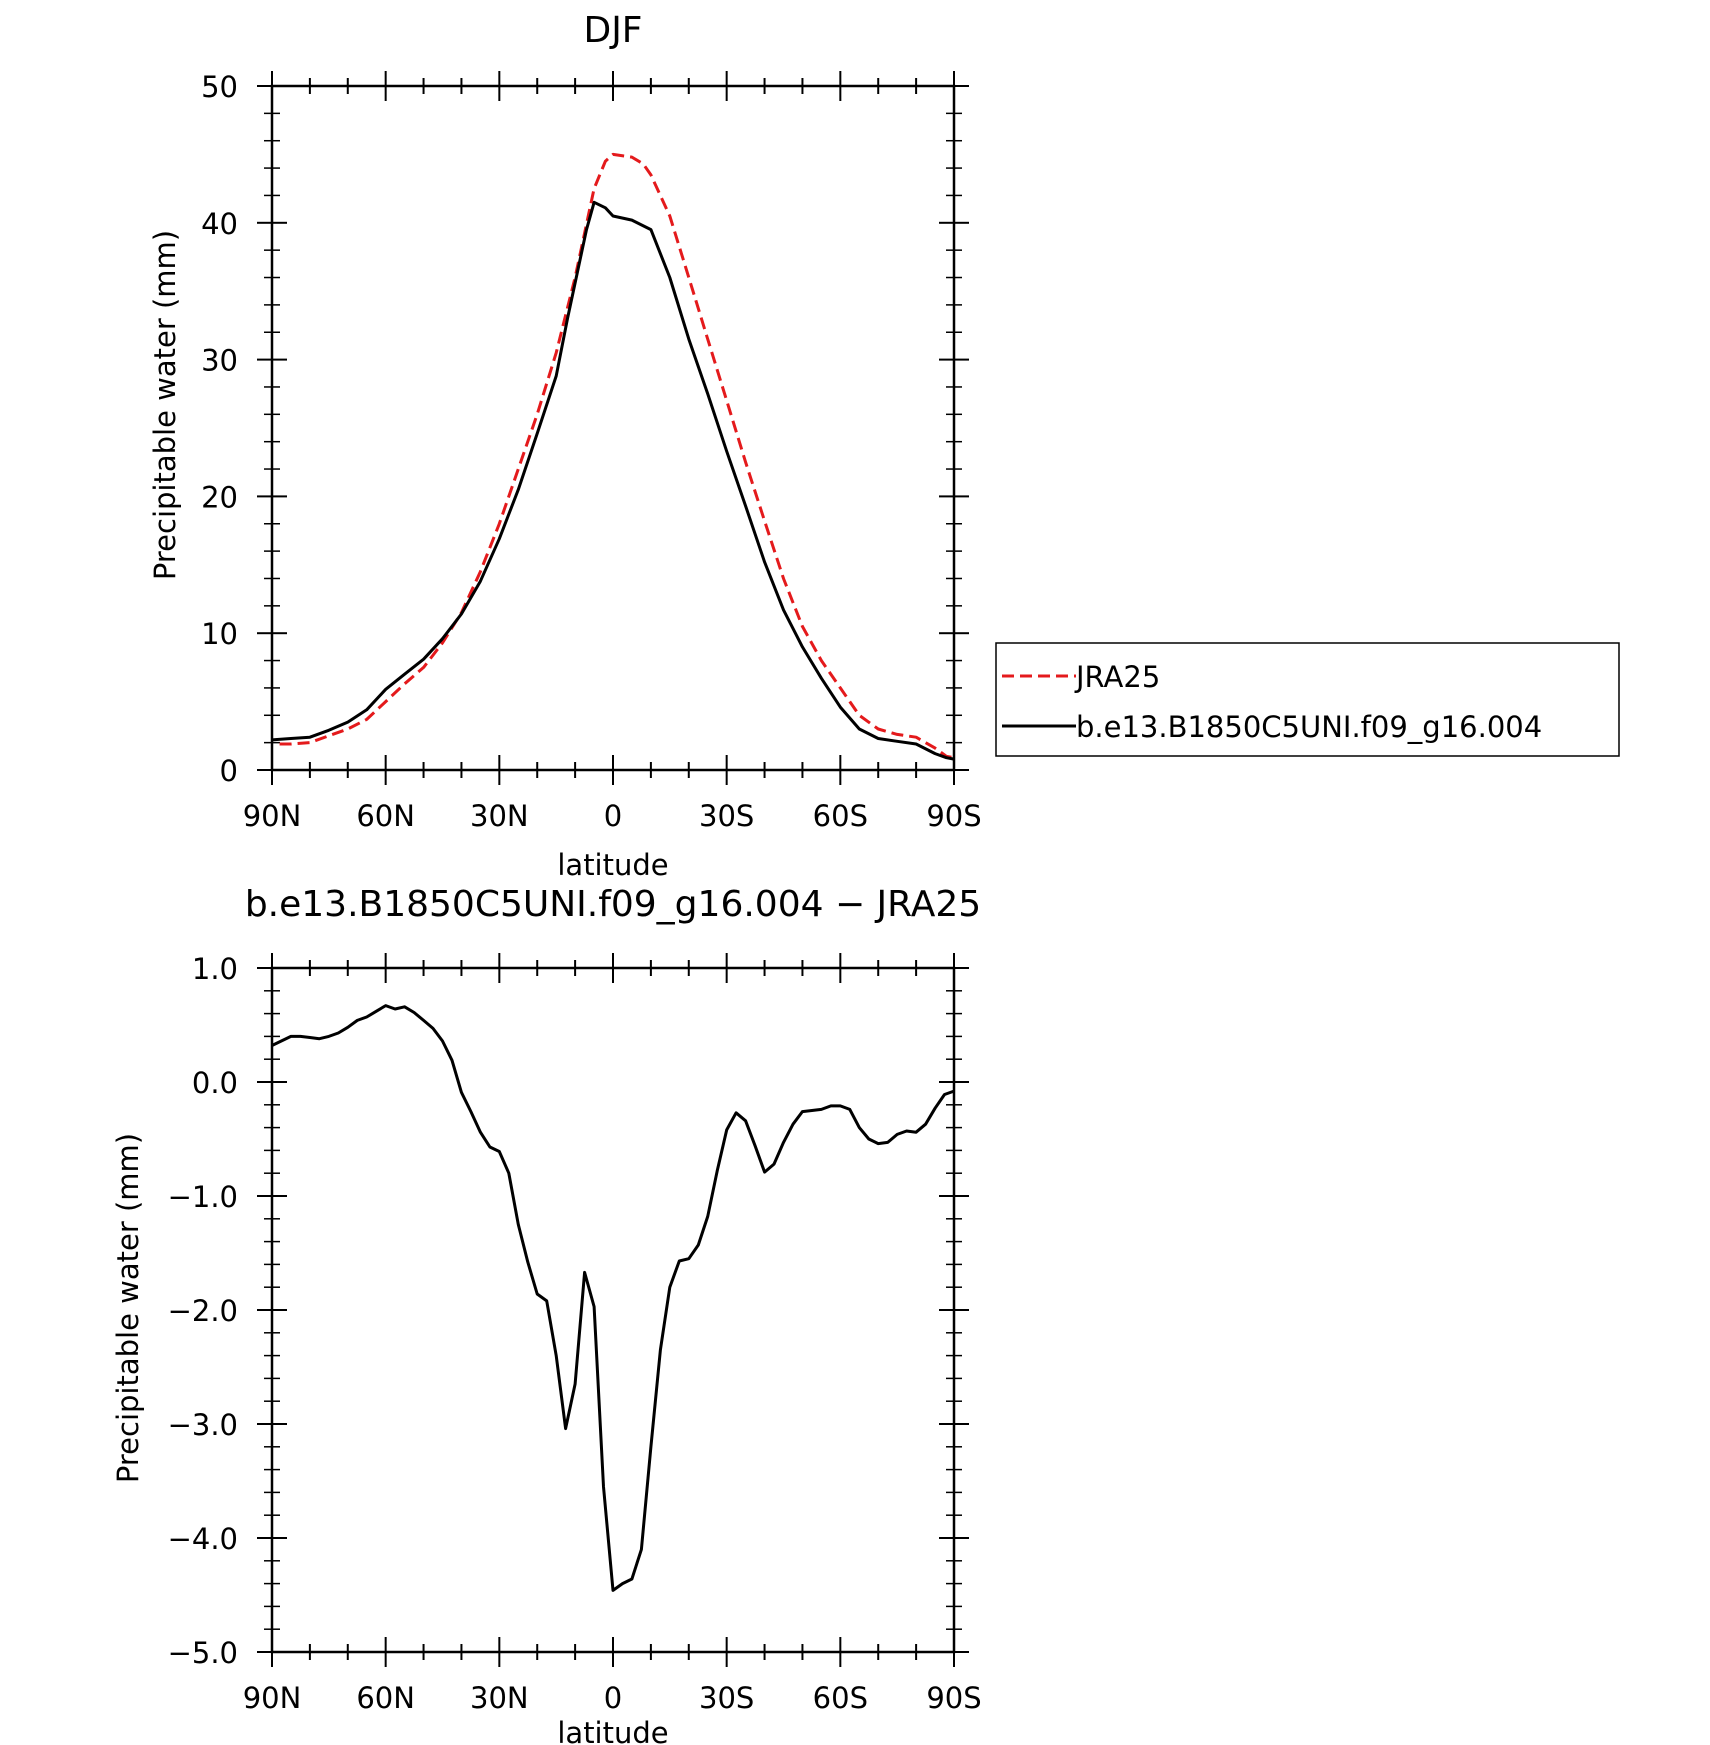  I want to click on legend-box, so click(1307, 699).